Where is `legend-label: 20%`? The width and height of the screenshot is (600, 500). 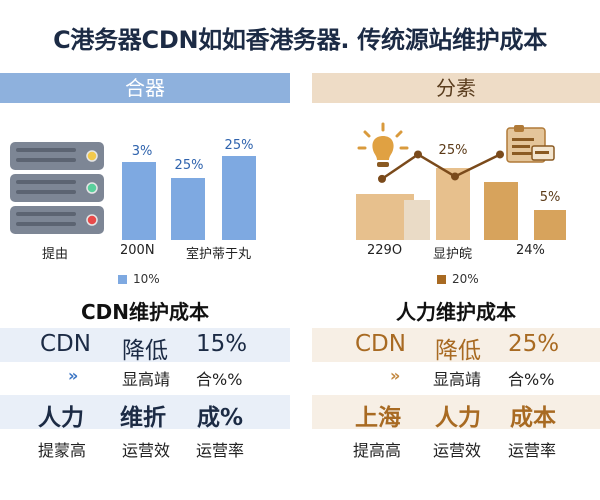 legend-label: 20% is located at coordinates (465, 279).